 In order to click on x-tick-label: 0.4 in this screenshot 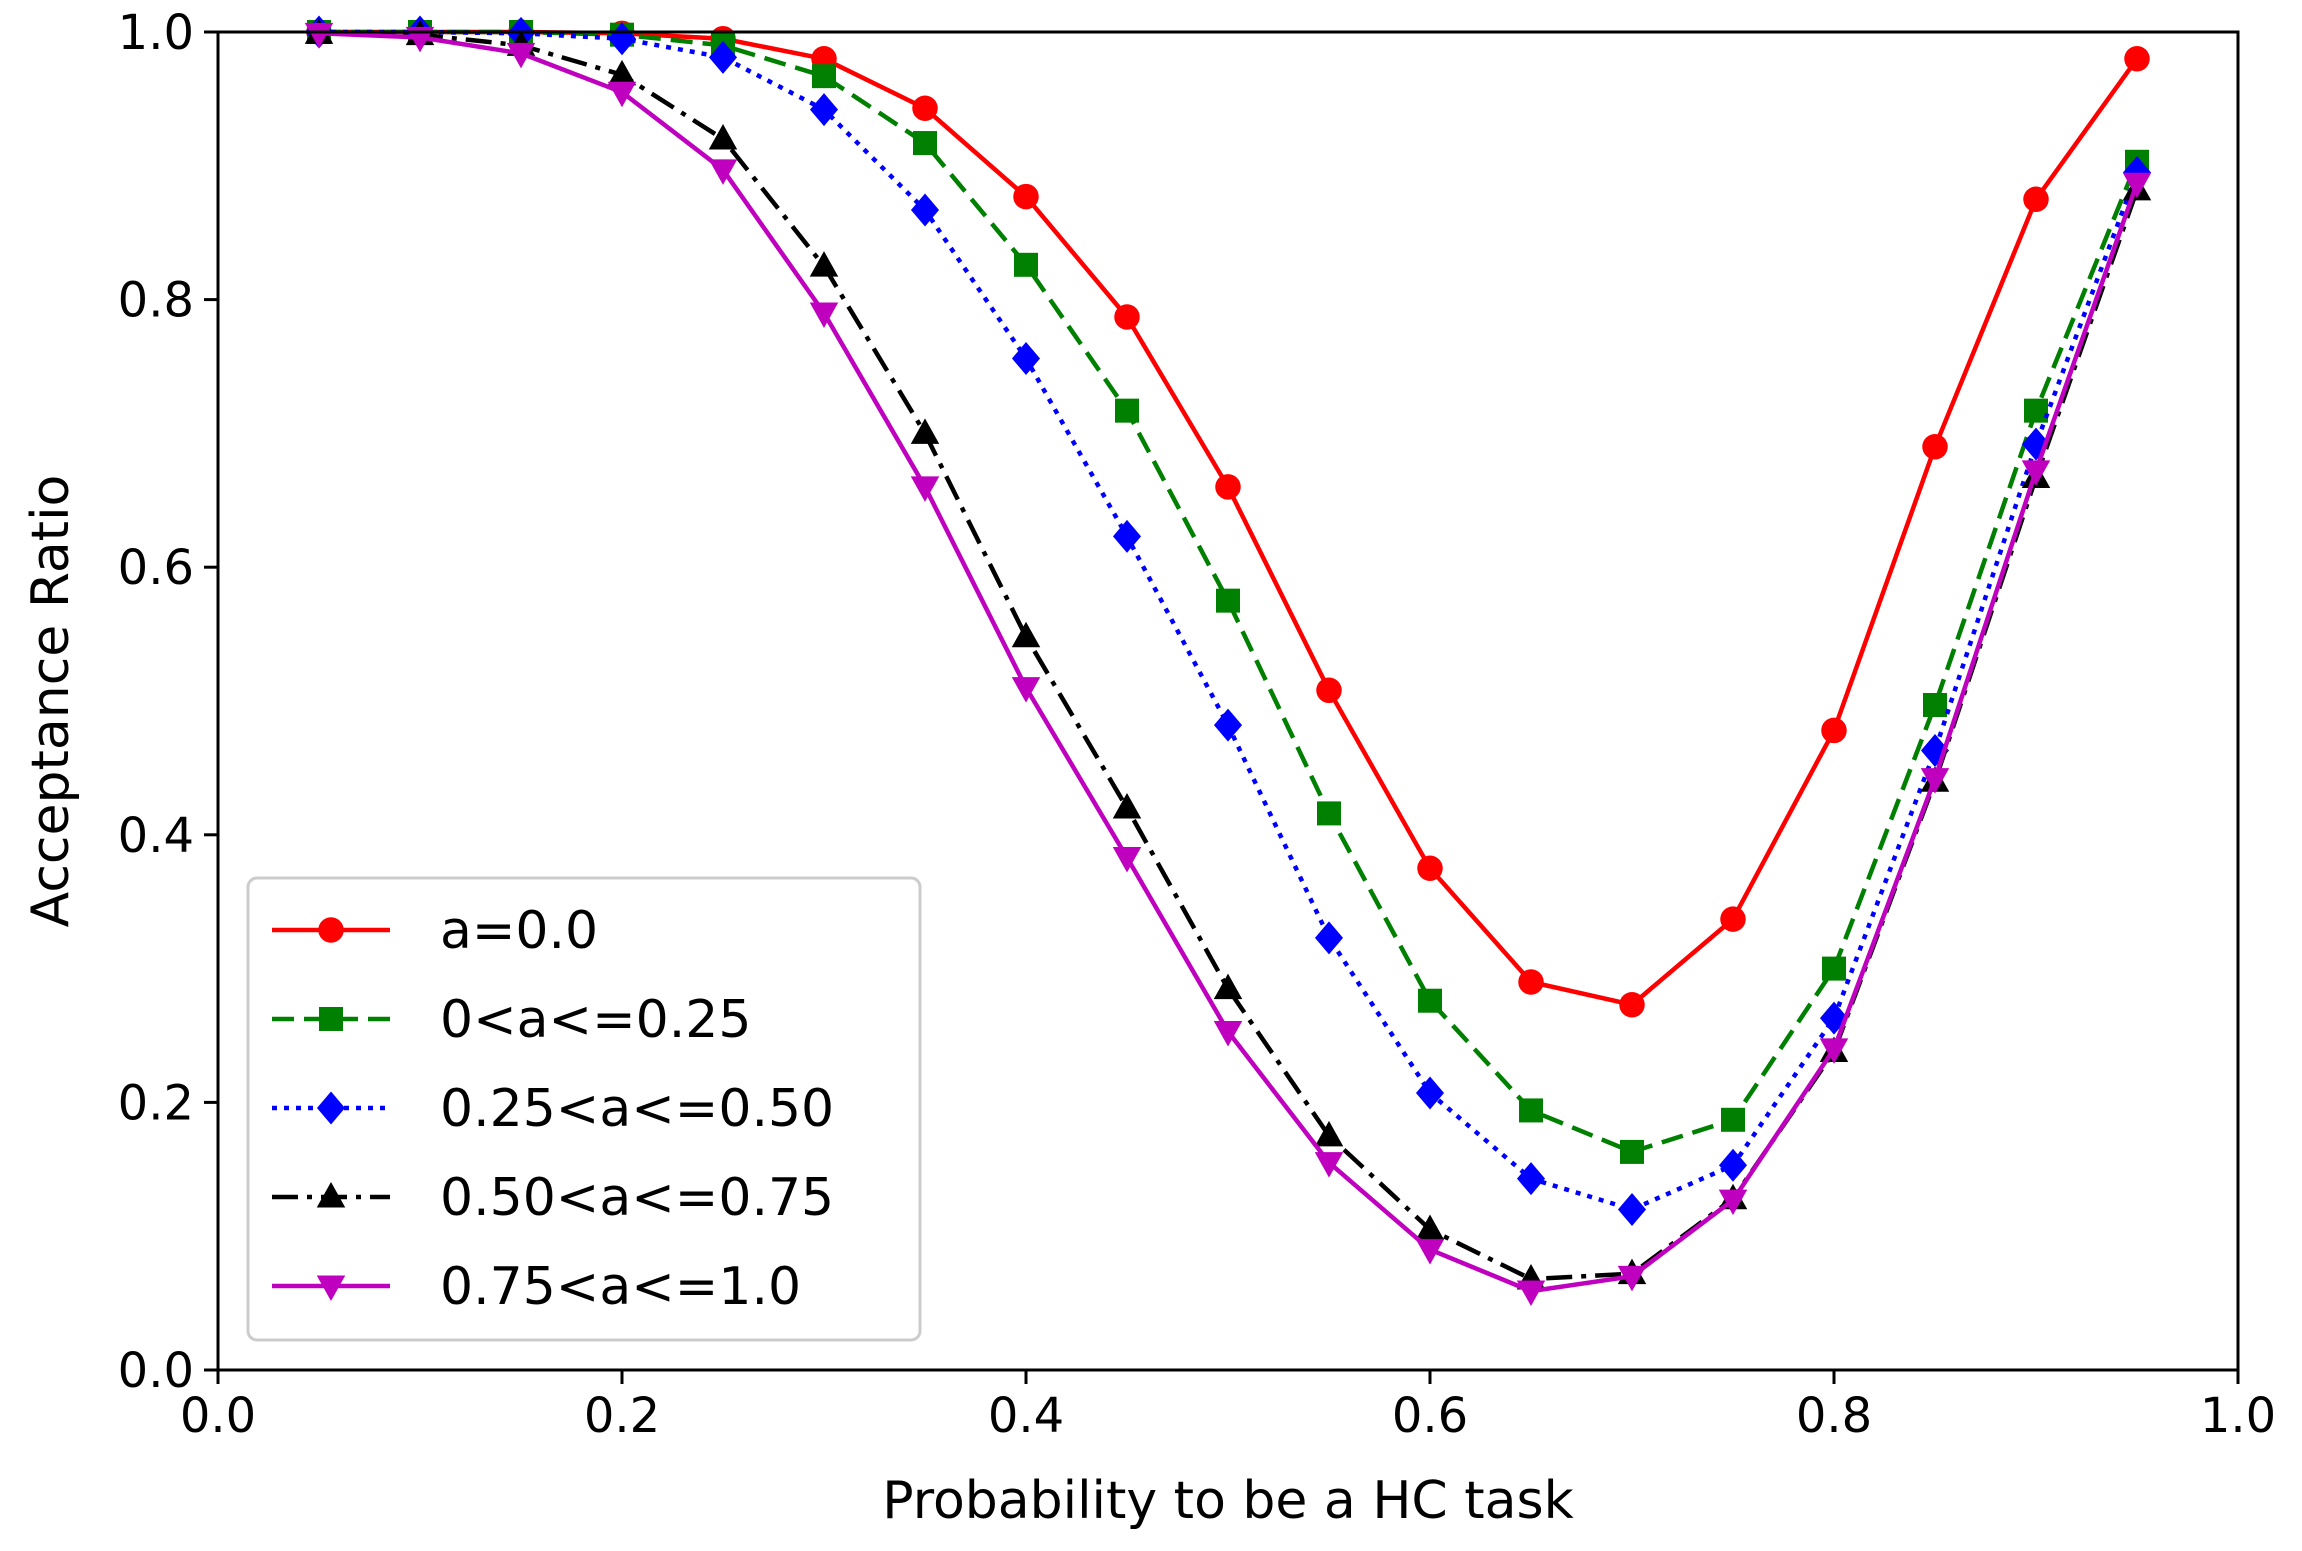, I will do `click(1026, 1416)`.